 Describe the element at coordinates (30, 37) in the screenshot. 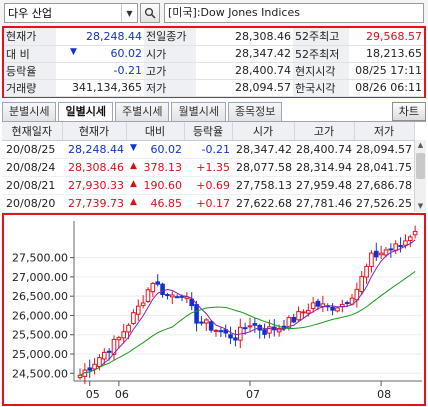

I see `quote-label: 현재가` at that location.